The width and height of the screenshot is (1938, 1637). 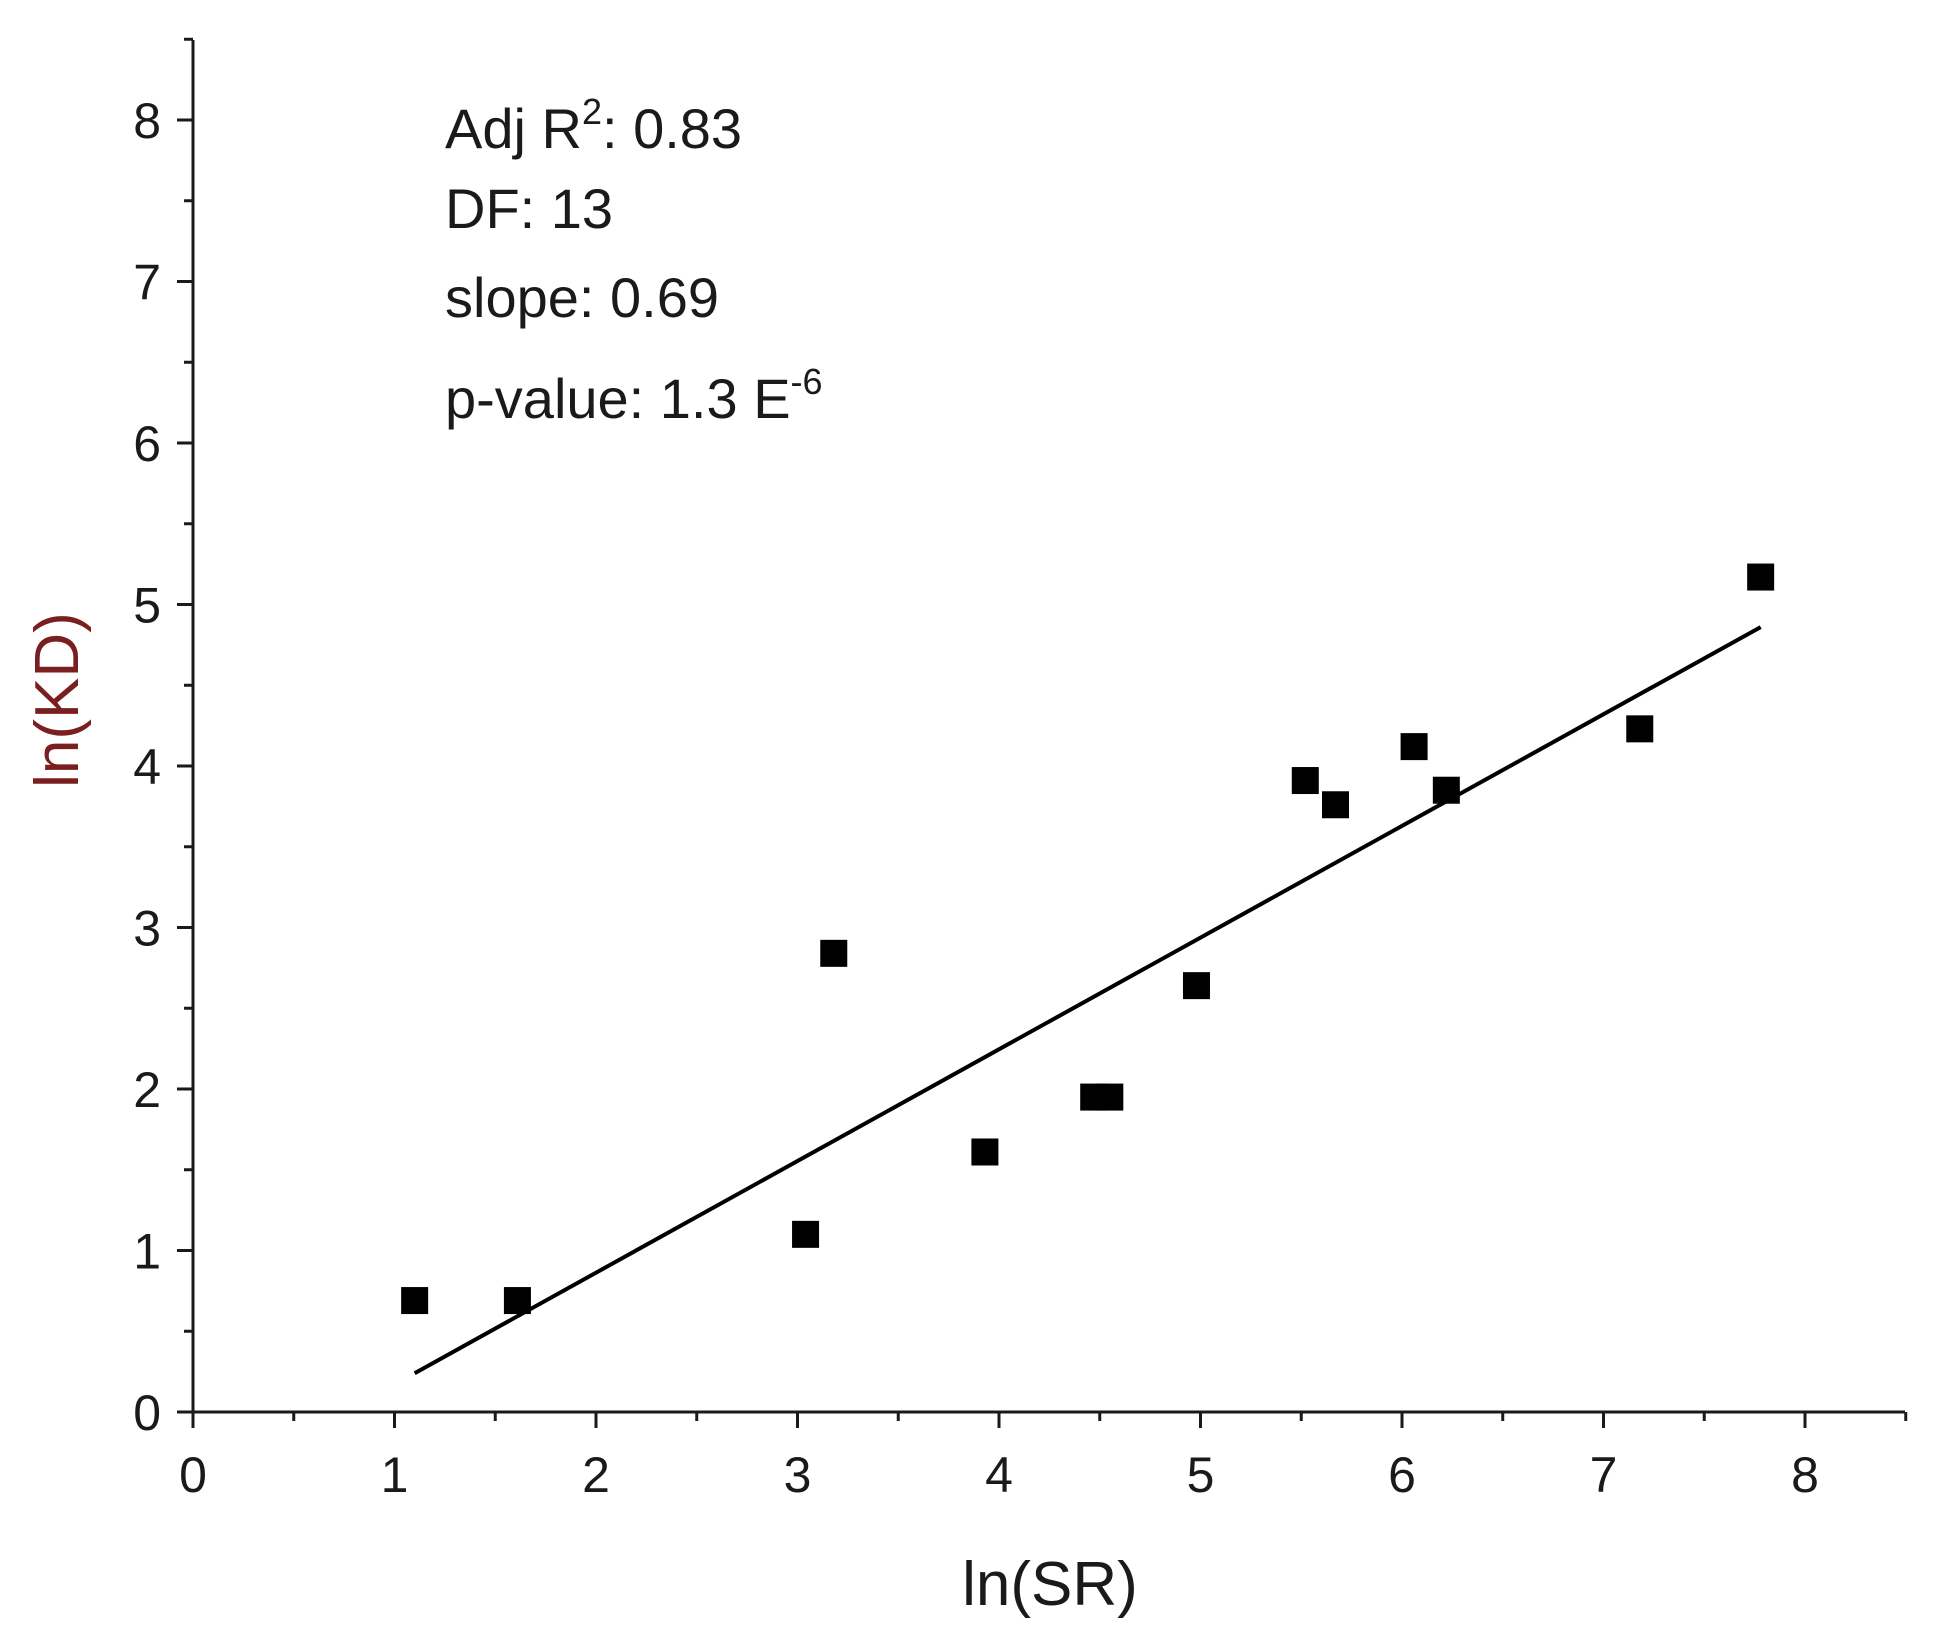 What do you see at coordinates (1201, 1475) in the screenshot?
I see `x-tick-label: 5` at bounding box center [1201, 1475].